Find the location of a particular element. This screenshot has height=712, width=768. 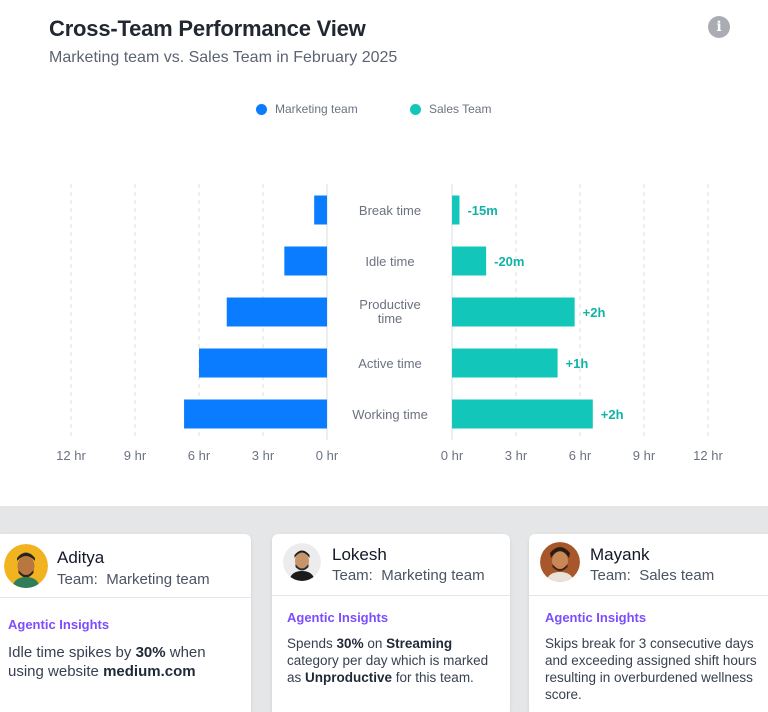

x-tick-label-left: 12 hr is located at coordinates (71, 455).